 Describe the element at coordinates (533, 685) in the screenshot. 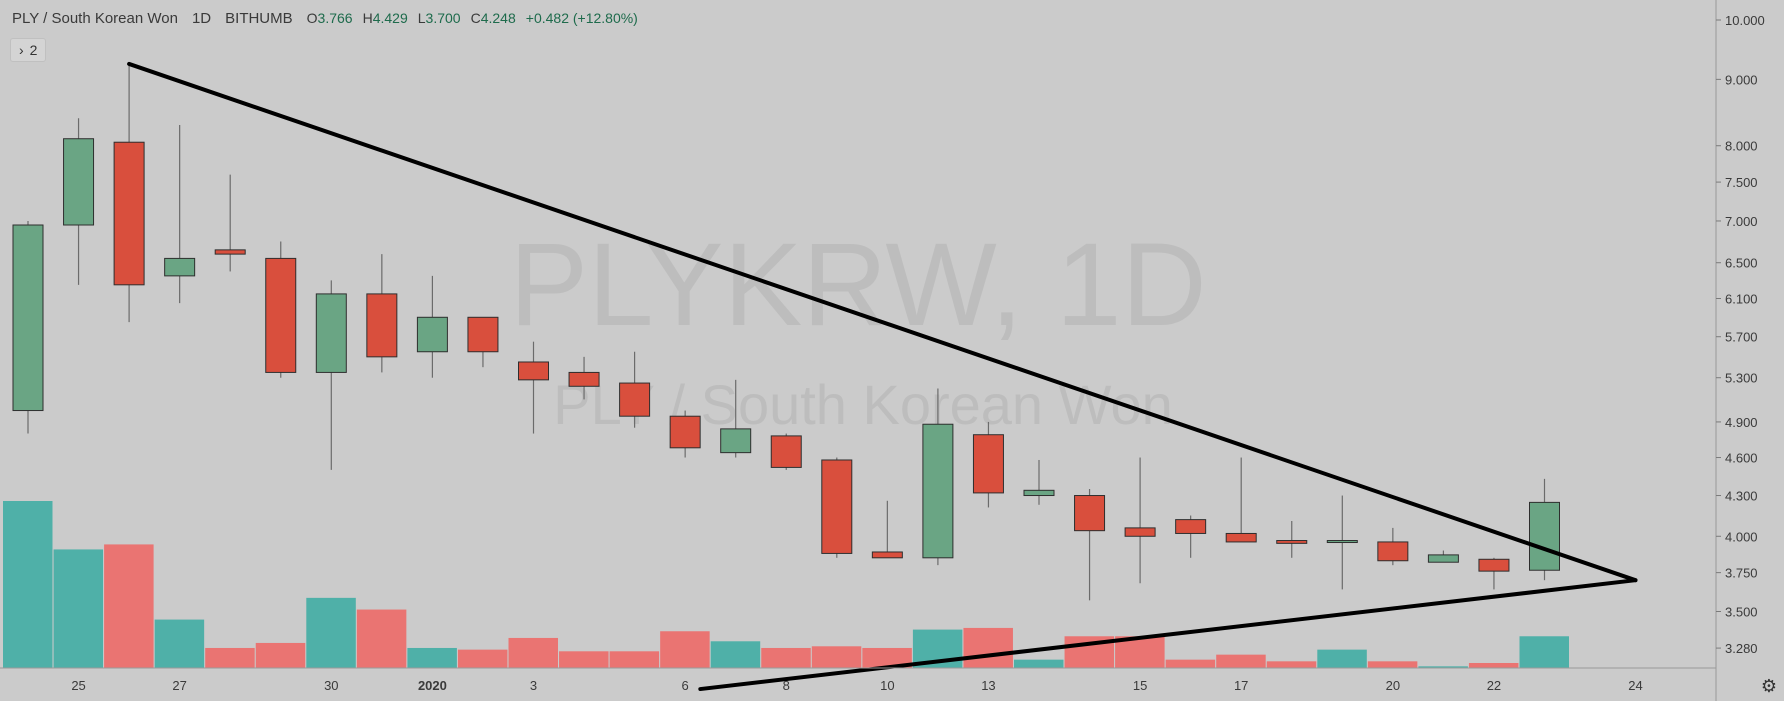

I see `time-tick-label: 3` at that location.